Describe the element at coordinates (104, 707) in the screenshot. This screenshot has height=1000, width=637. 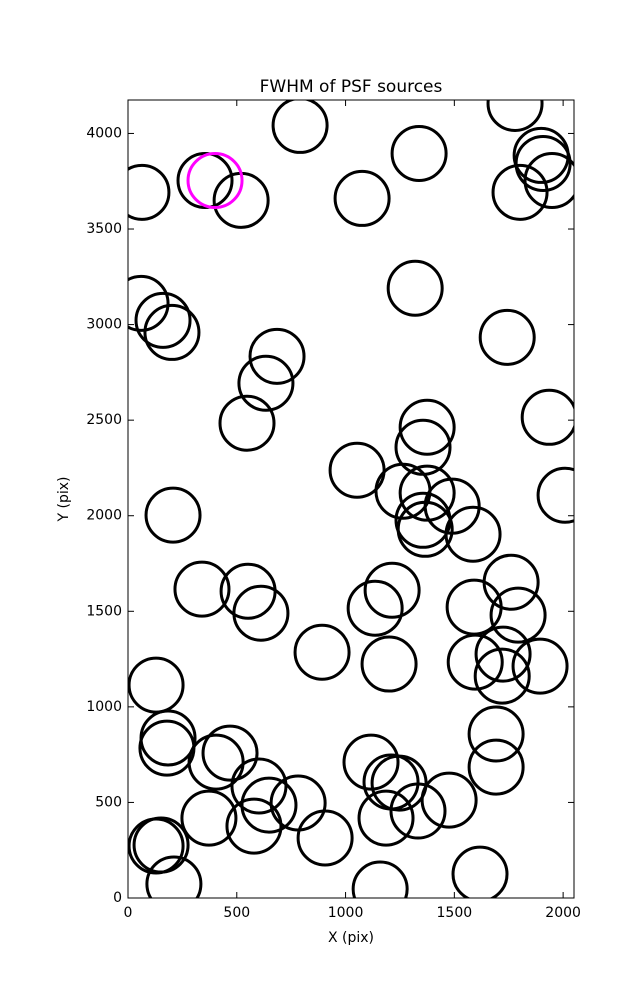
I see `y-tick-label: 1000` at that location.